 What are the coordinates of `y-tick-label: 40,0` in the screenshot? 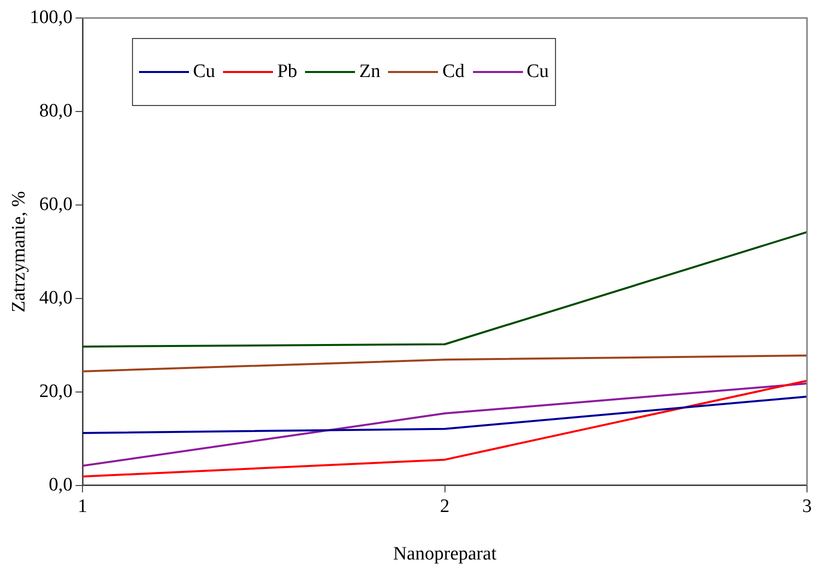 It's located at (56, 297).